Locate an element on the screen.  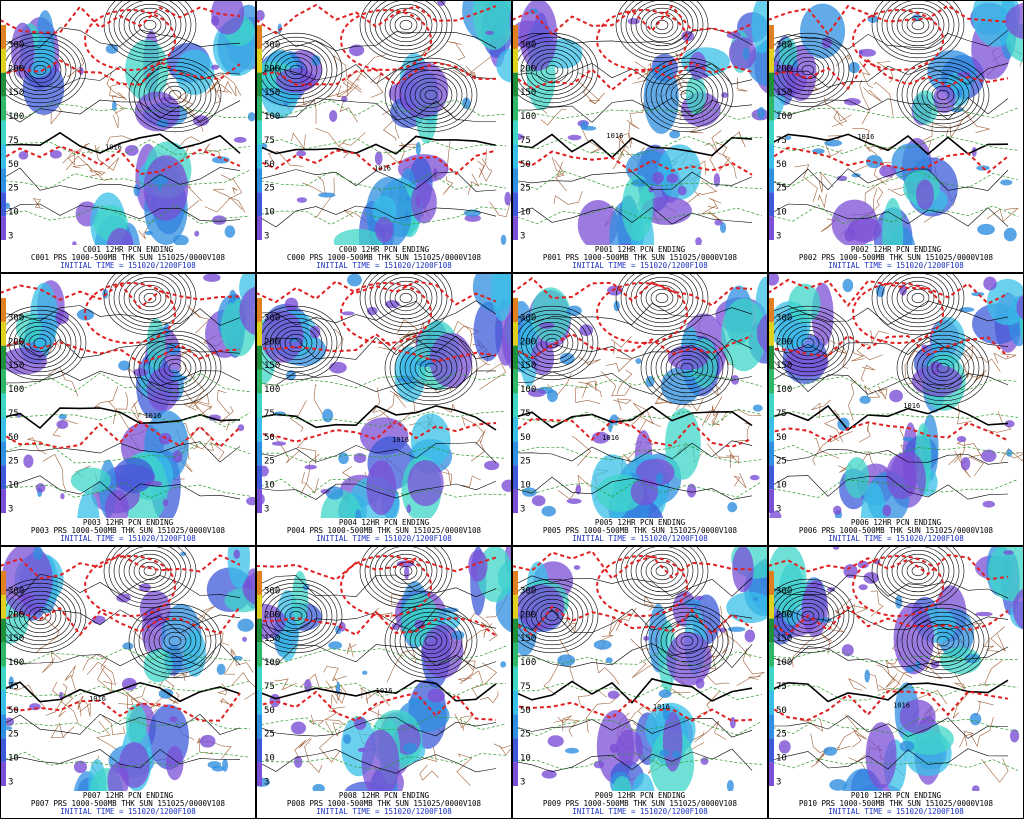
colorbar-label: 200 is located at coordinates (272, 615).